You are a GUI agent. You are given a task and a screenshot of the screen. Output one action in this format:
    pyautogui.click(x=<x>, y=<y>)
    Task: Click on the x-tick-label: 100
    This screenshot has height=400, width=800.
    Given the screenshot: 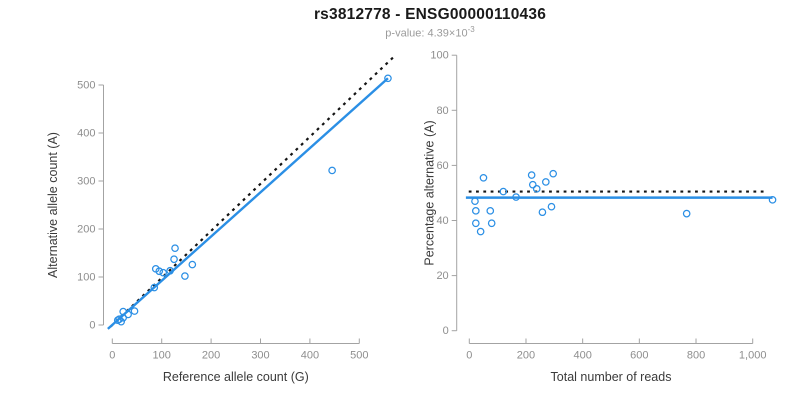 What is the action you would take?
    pyautogui.click(x=162, y=356)
    